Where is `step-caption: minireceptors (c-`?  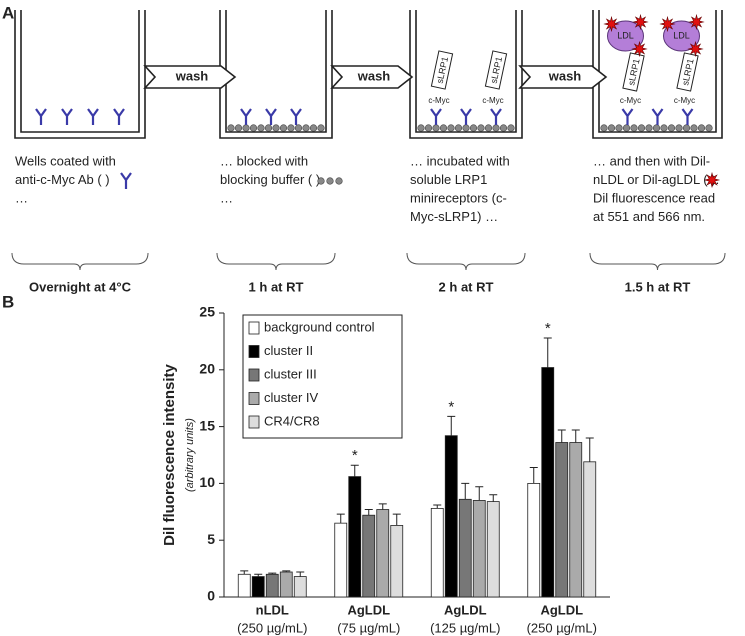 step-caption: minireceptors (c- is located at coordinates (458, 197).